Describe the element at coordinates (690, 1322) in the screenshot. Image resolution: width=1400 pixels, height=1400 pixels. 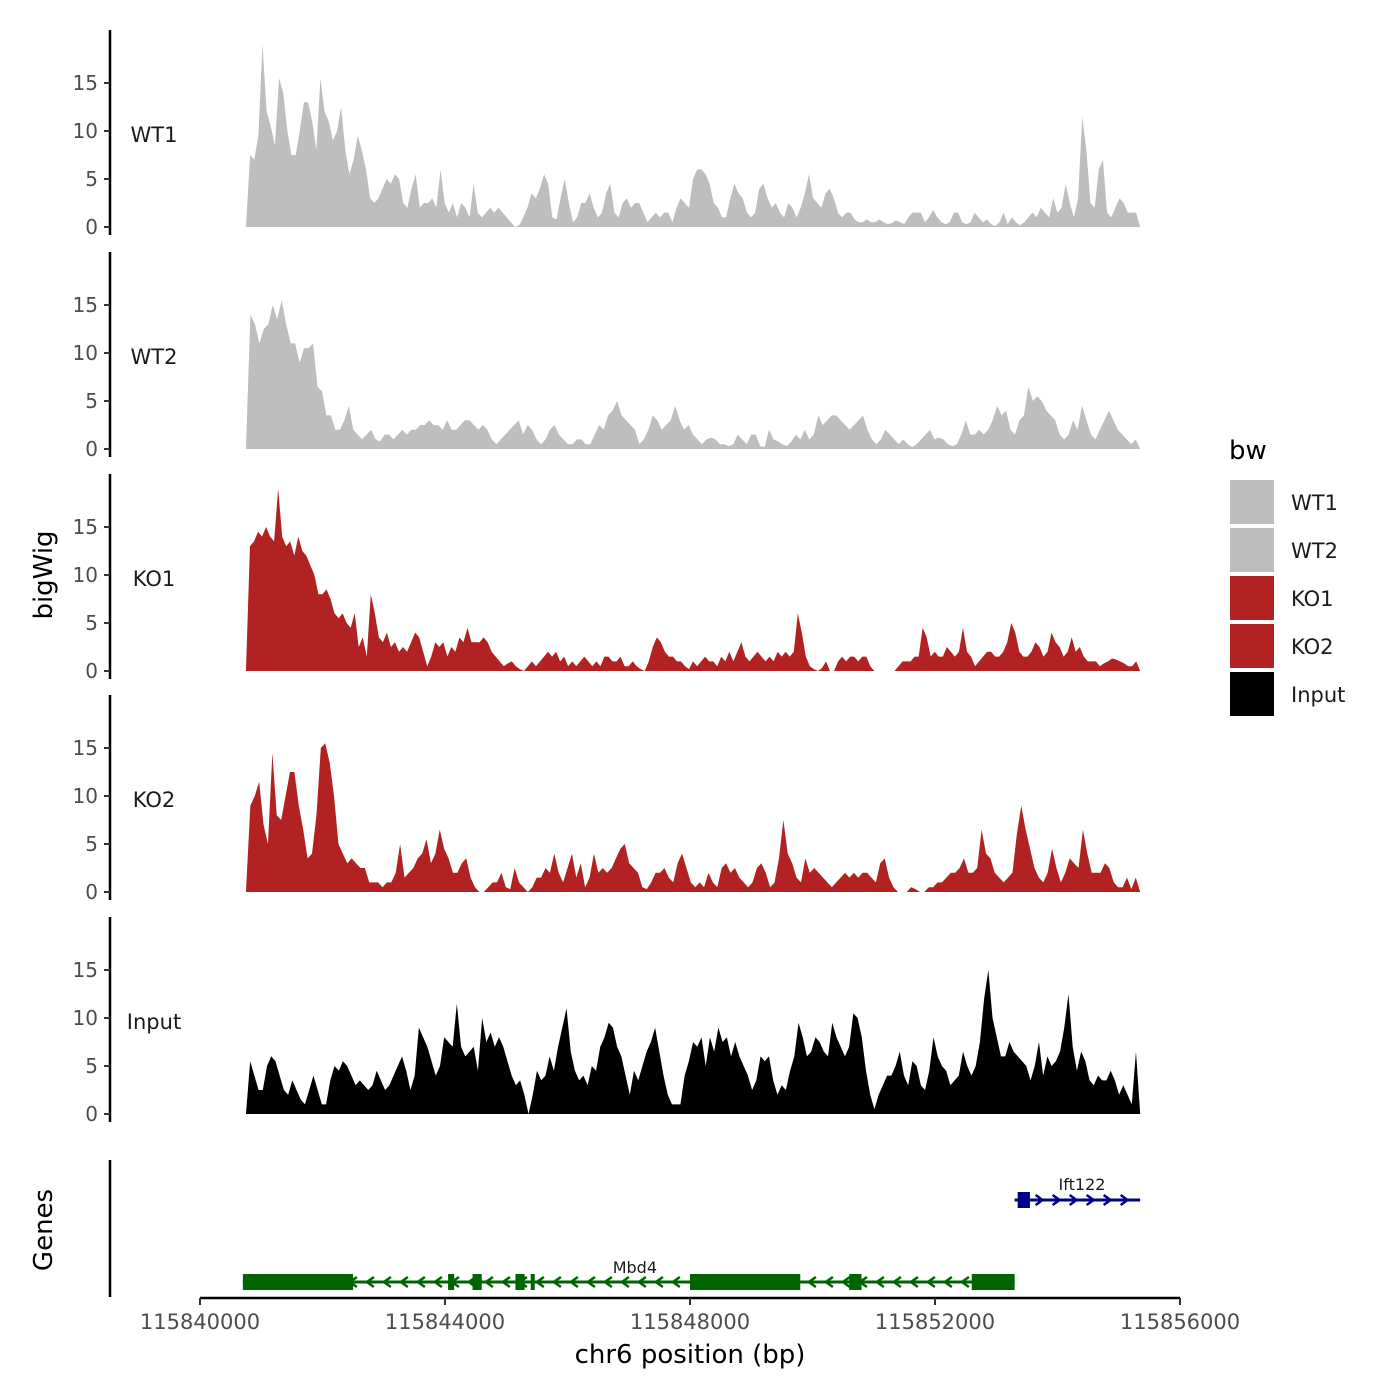
I see `x-tick-label: 115848000` at that location.